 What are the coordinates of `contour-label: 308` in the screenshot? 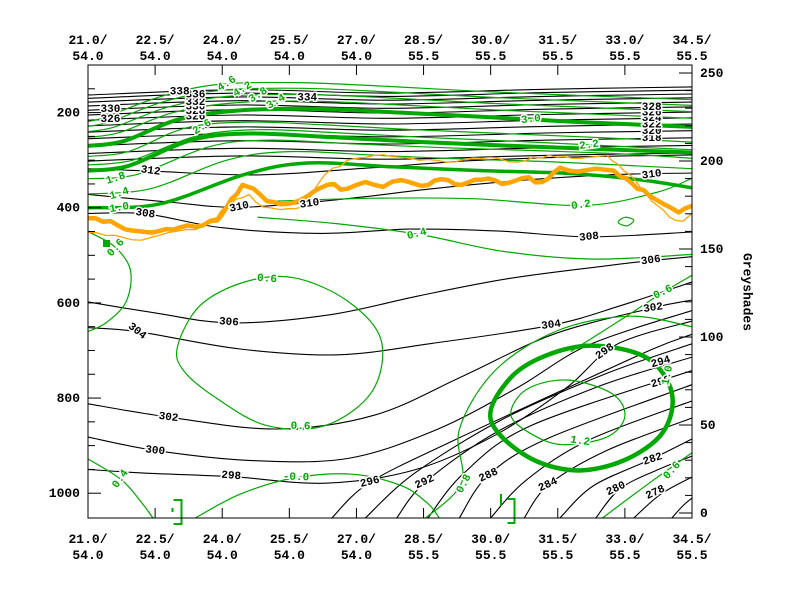 It's located at (146, 214).